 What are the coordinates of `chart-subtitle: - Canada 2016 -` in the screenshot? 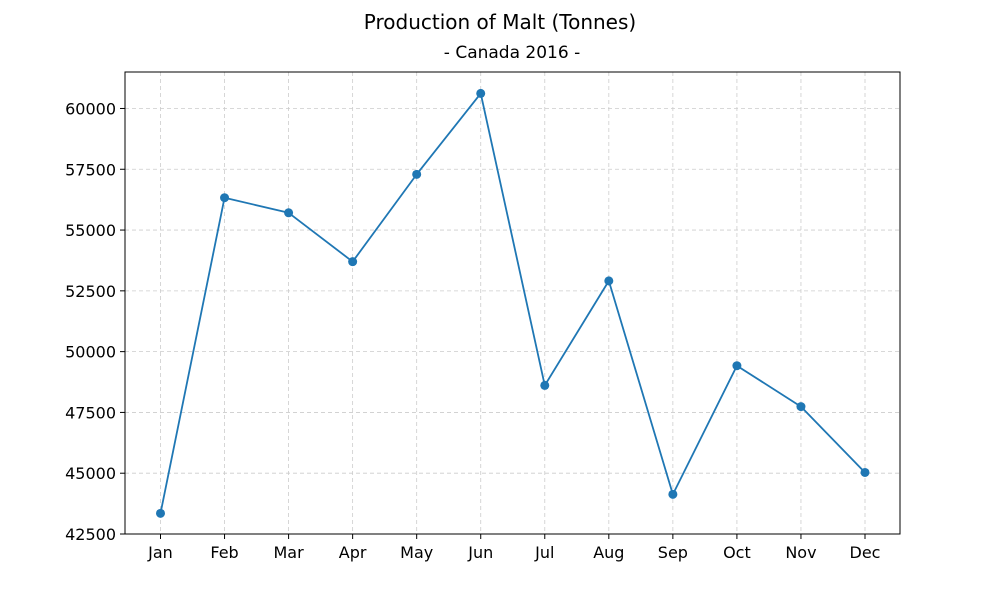 It's located at (512, 53).